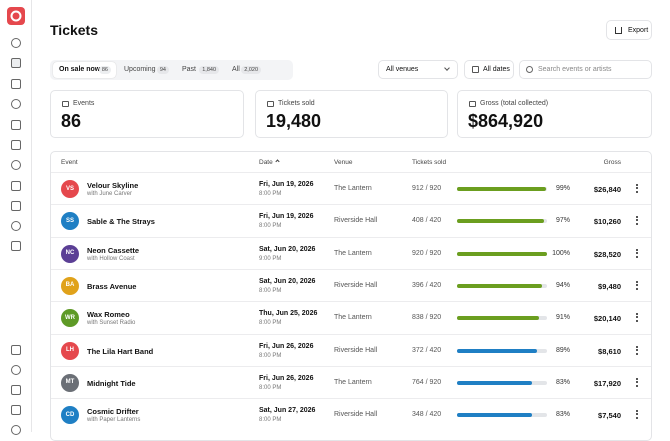  I want to click on date-filter: All dates, so click(489, 69).